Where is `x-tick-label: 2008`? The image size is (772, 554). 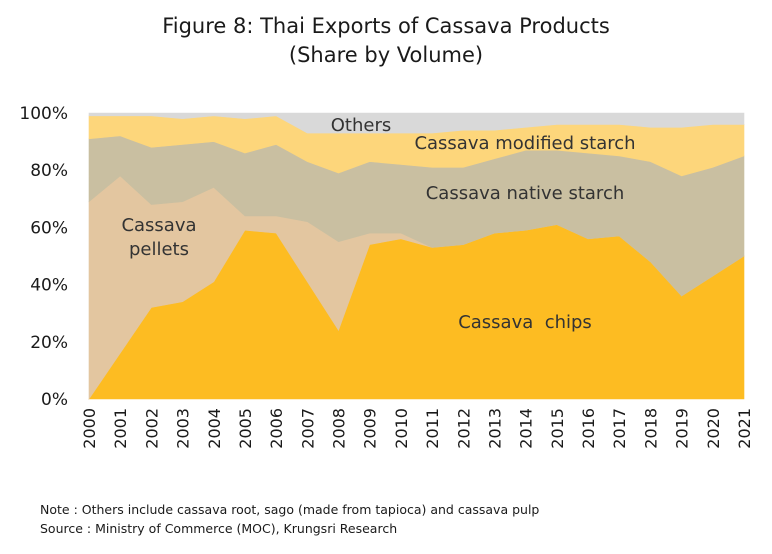
x-tick-label: 2008 is located at coordinates (339, 428).